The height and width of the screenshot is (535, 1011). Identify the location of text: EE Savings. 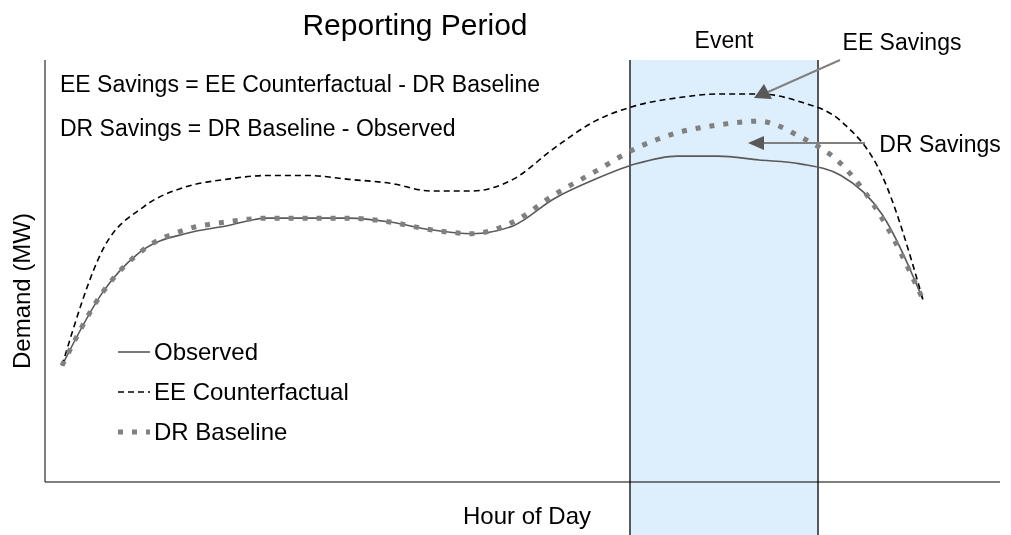
(902, 42).